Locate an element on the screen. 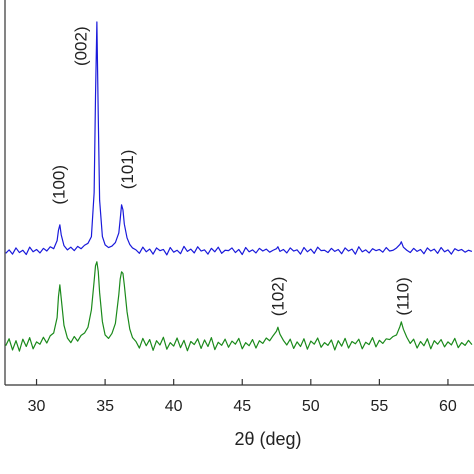 This screenshot has width=474, height=474. peak-label: (102) is located at coordinates (278, 297).